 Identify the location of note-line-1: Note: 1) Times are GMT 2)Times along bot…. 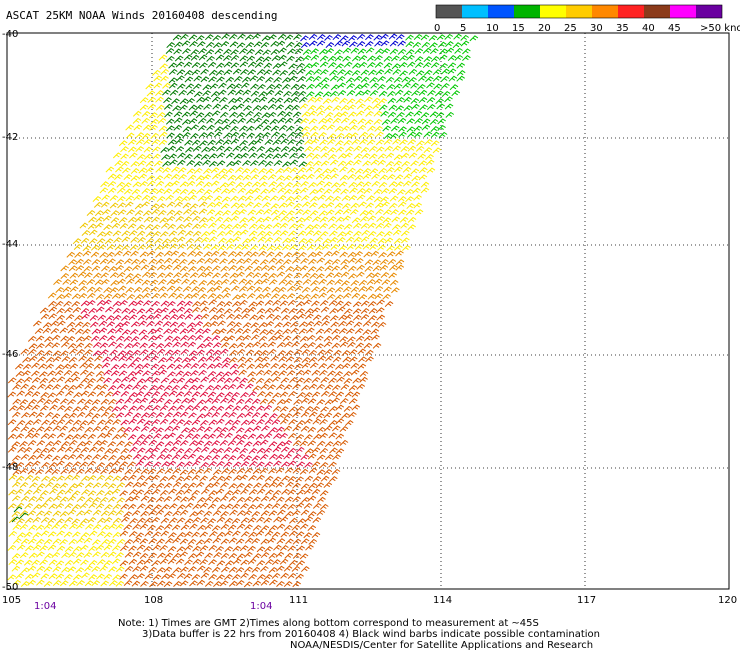
(328, 623).